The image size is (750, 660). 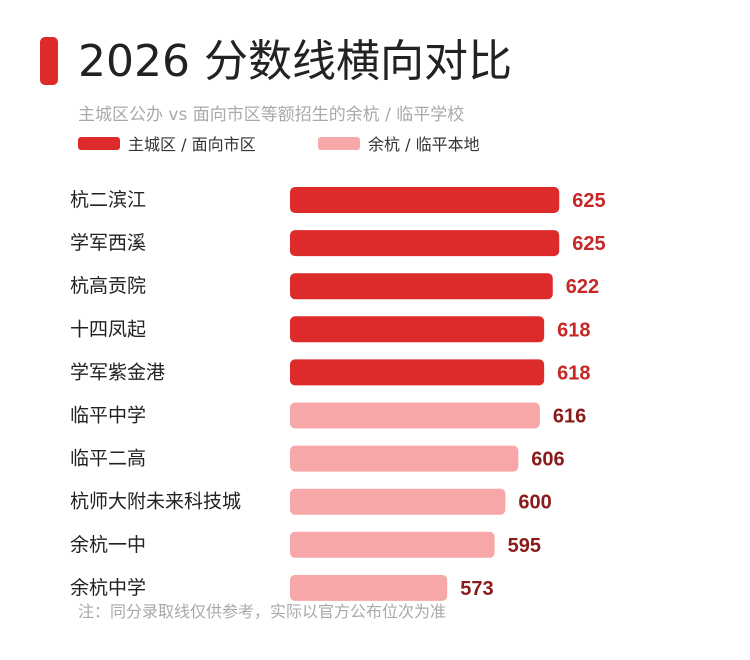 I want to click on value-label: 595, so click(x=524, y=546).